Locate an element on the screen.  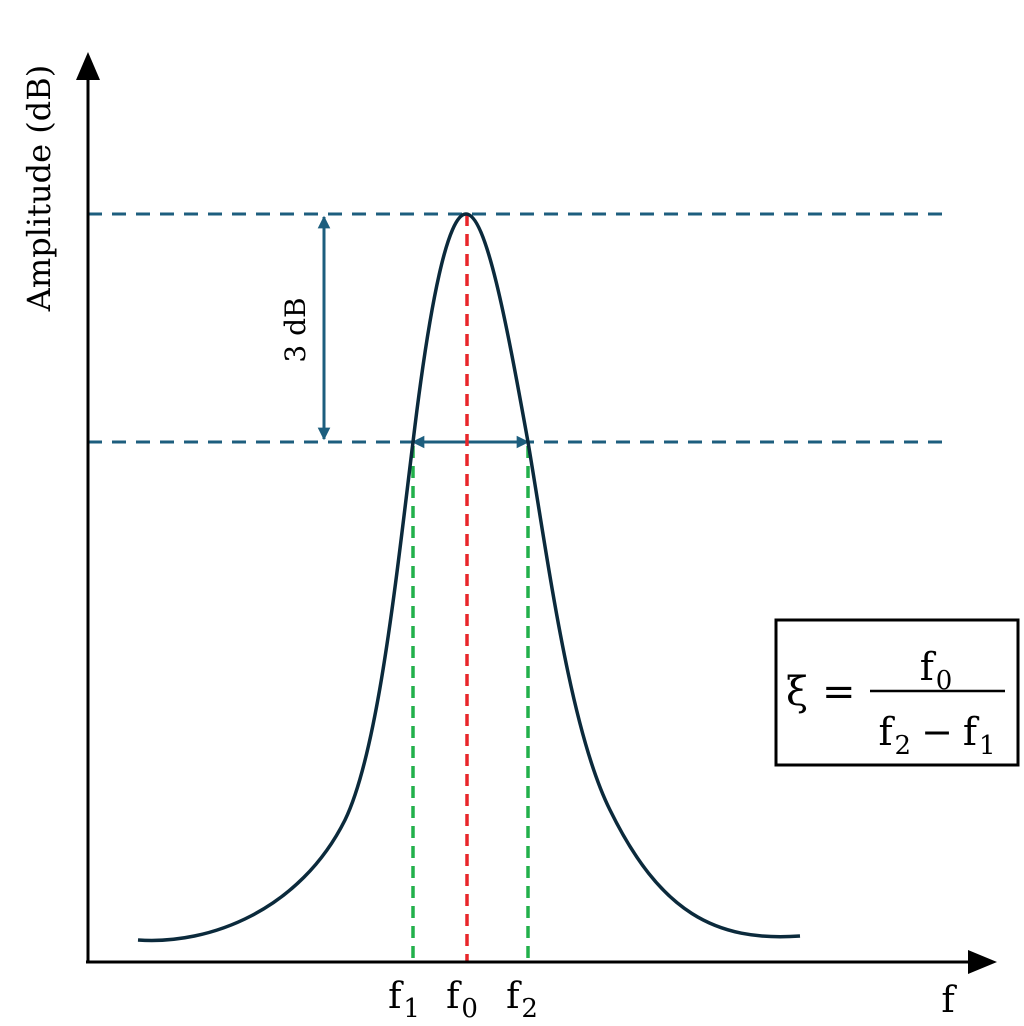
x-axis-arrowhead is located at coordinates (982, 962).